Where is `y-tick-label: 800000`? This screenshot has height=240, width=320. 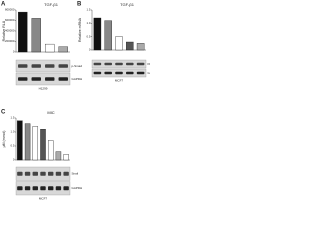
y-tick-label: 800000 is located at coordinates (10, 10).